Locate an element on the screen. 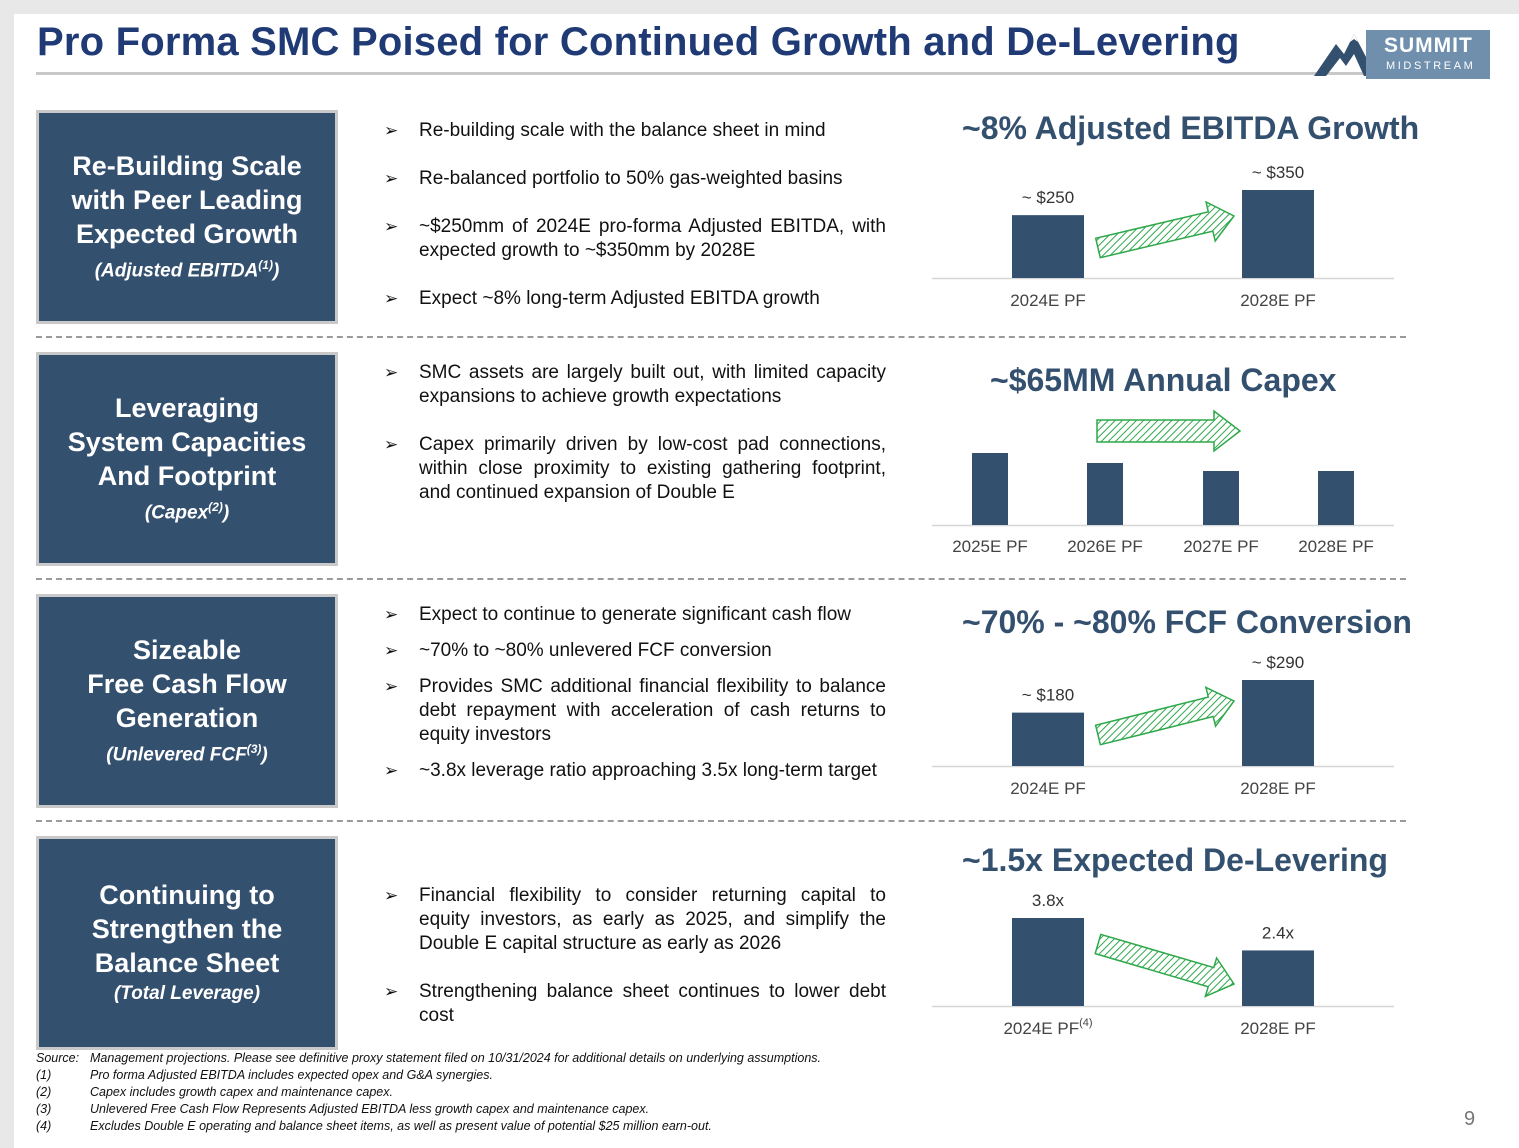 This screenshot has width=1519, height=1148. chart-capex-svg: 2025E PF 2026E PF 2027E PF 2028E PF is located at coordinates (1163, 482).